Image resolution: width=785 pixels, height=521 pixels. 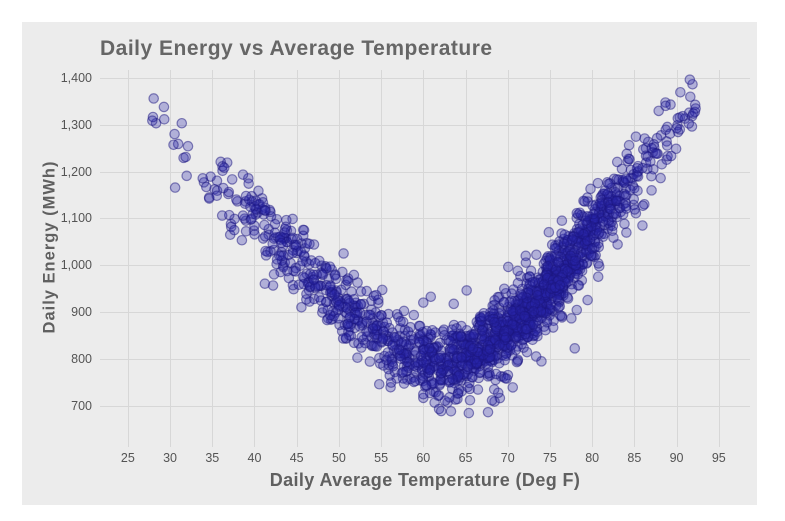 What do you see at coordinates (718, 458) in the screenshot?
I see `x-tick-label: 95` at bounding box center [718, 458].